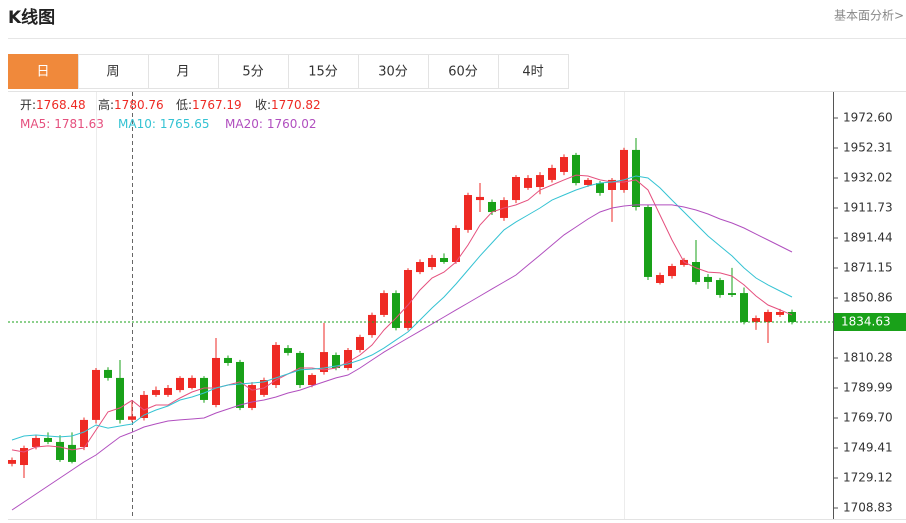  Describe the element at coordinates (79, 124) in the screenshot. I see `ma-value: 1781.63` at that location.